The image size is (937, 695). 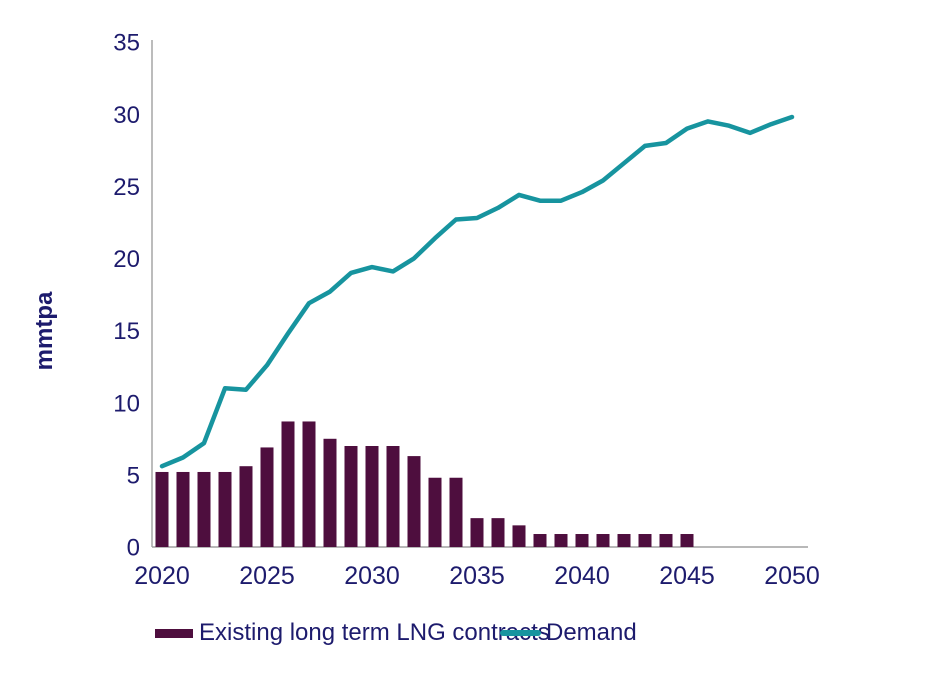 I want to click on y-tick-label: 20, so click(x=126, y=259).